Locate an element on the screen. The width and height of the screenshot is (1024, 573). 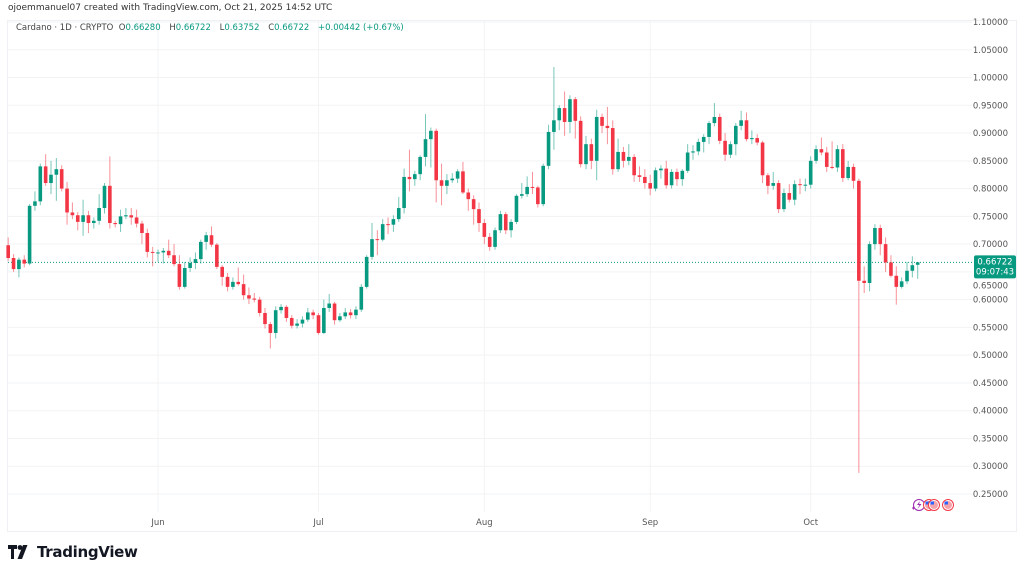
high-value: 0.66722 is located at coordinates (193, 28).